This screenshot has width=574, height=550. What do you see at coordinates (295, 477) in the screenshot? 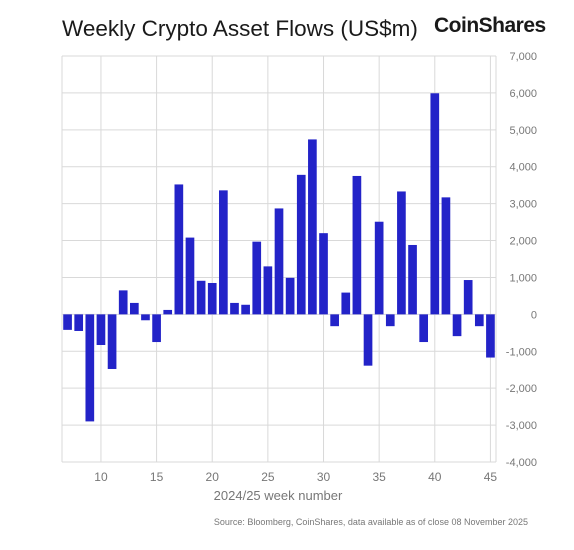
I see `x-axis-ticks: 10 15 20 25 30 35 40 45` at bounding box center [295, 477].